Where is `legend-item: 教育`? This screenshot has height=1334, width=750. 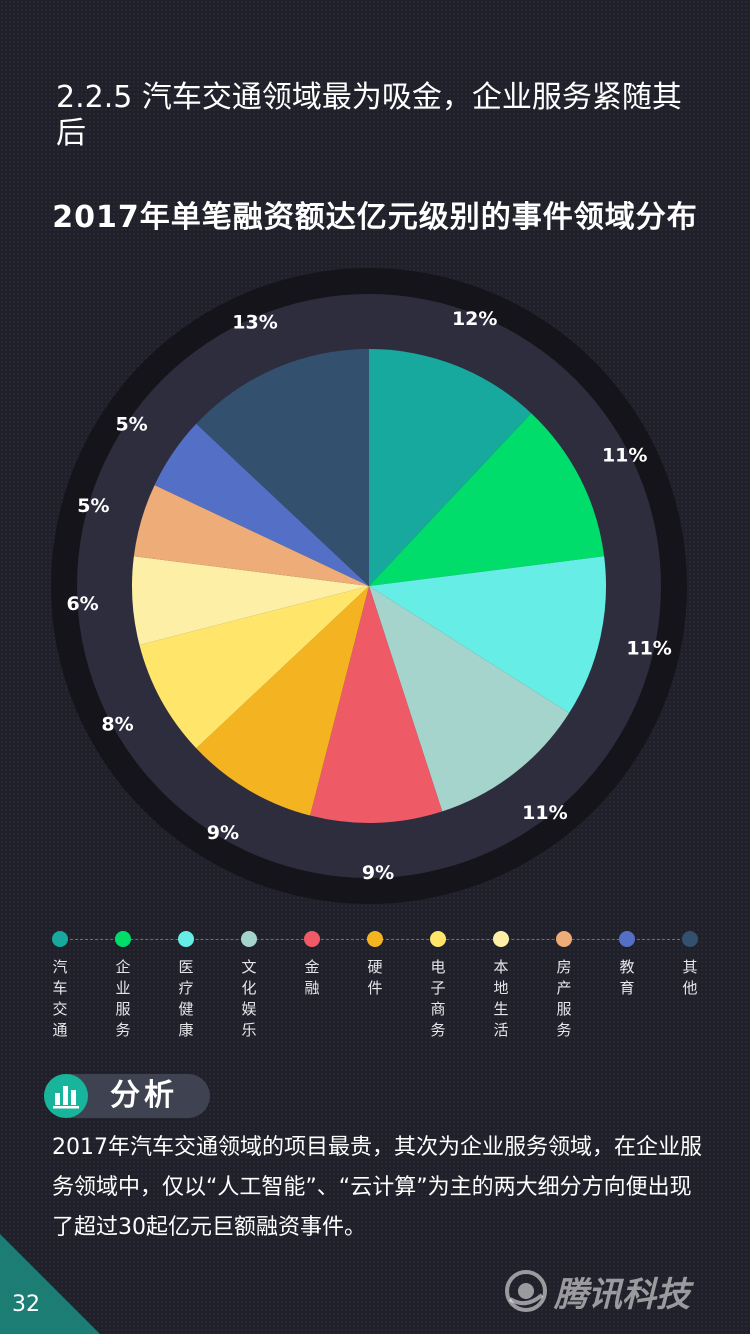 legend-item: 教育 is located at coordinates (627, 963).